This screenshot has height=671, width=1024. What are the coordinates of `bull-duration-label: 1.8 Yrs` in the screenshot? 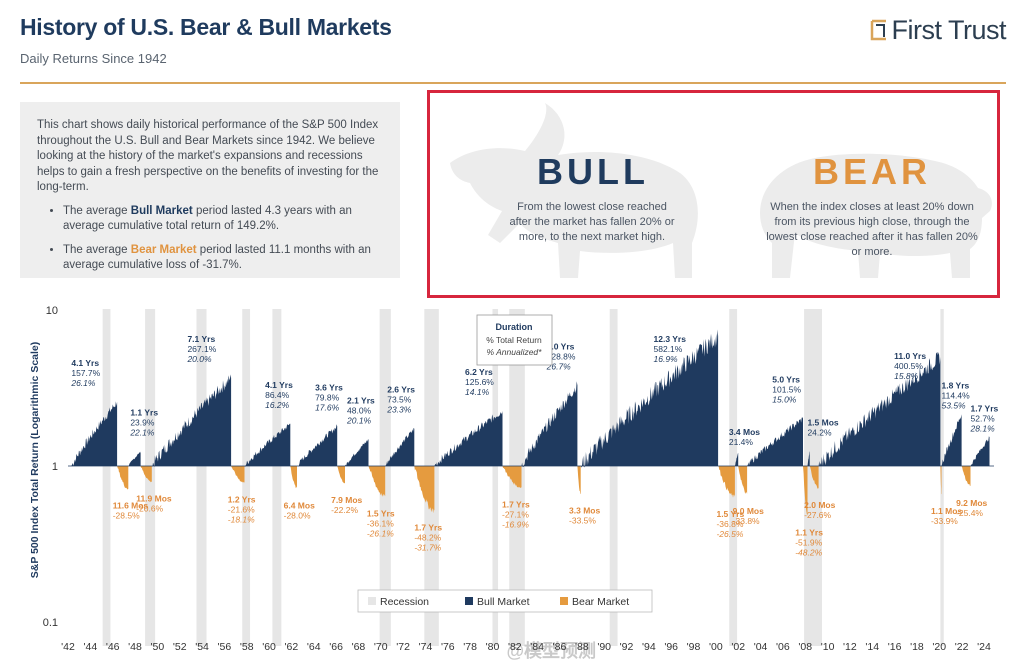 It's located at (956, 385).